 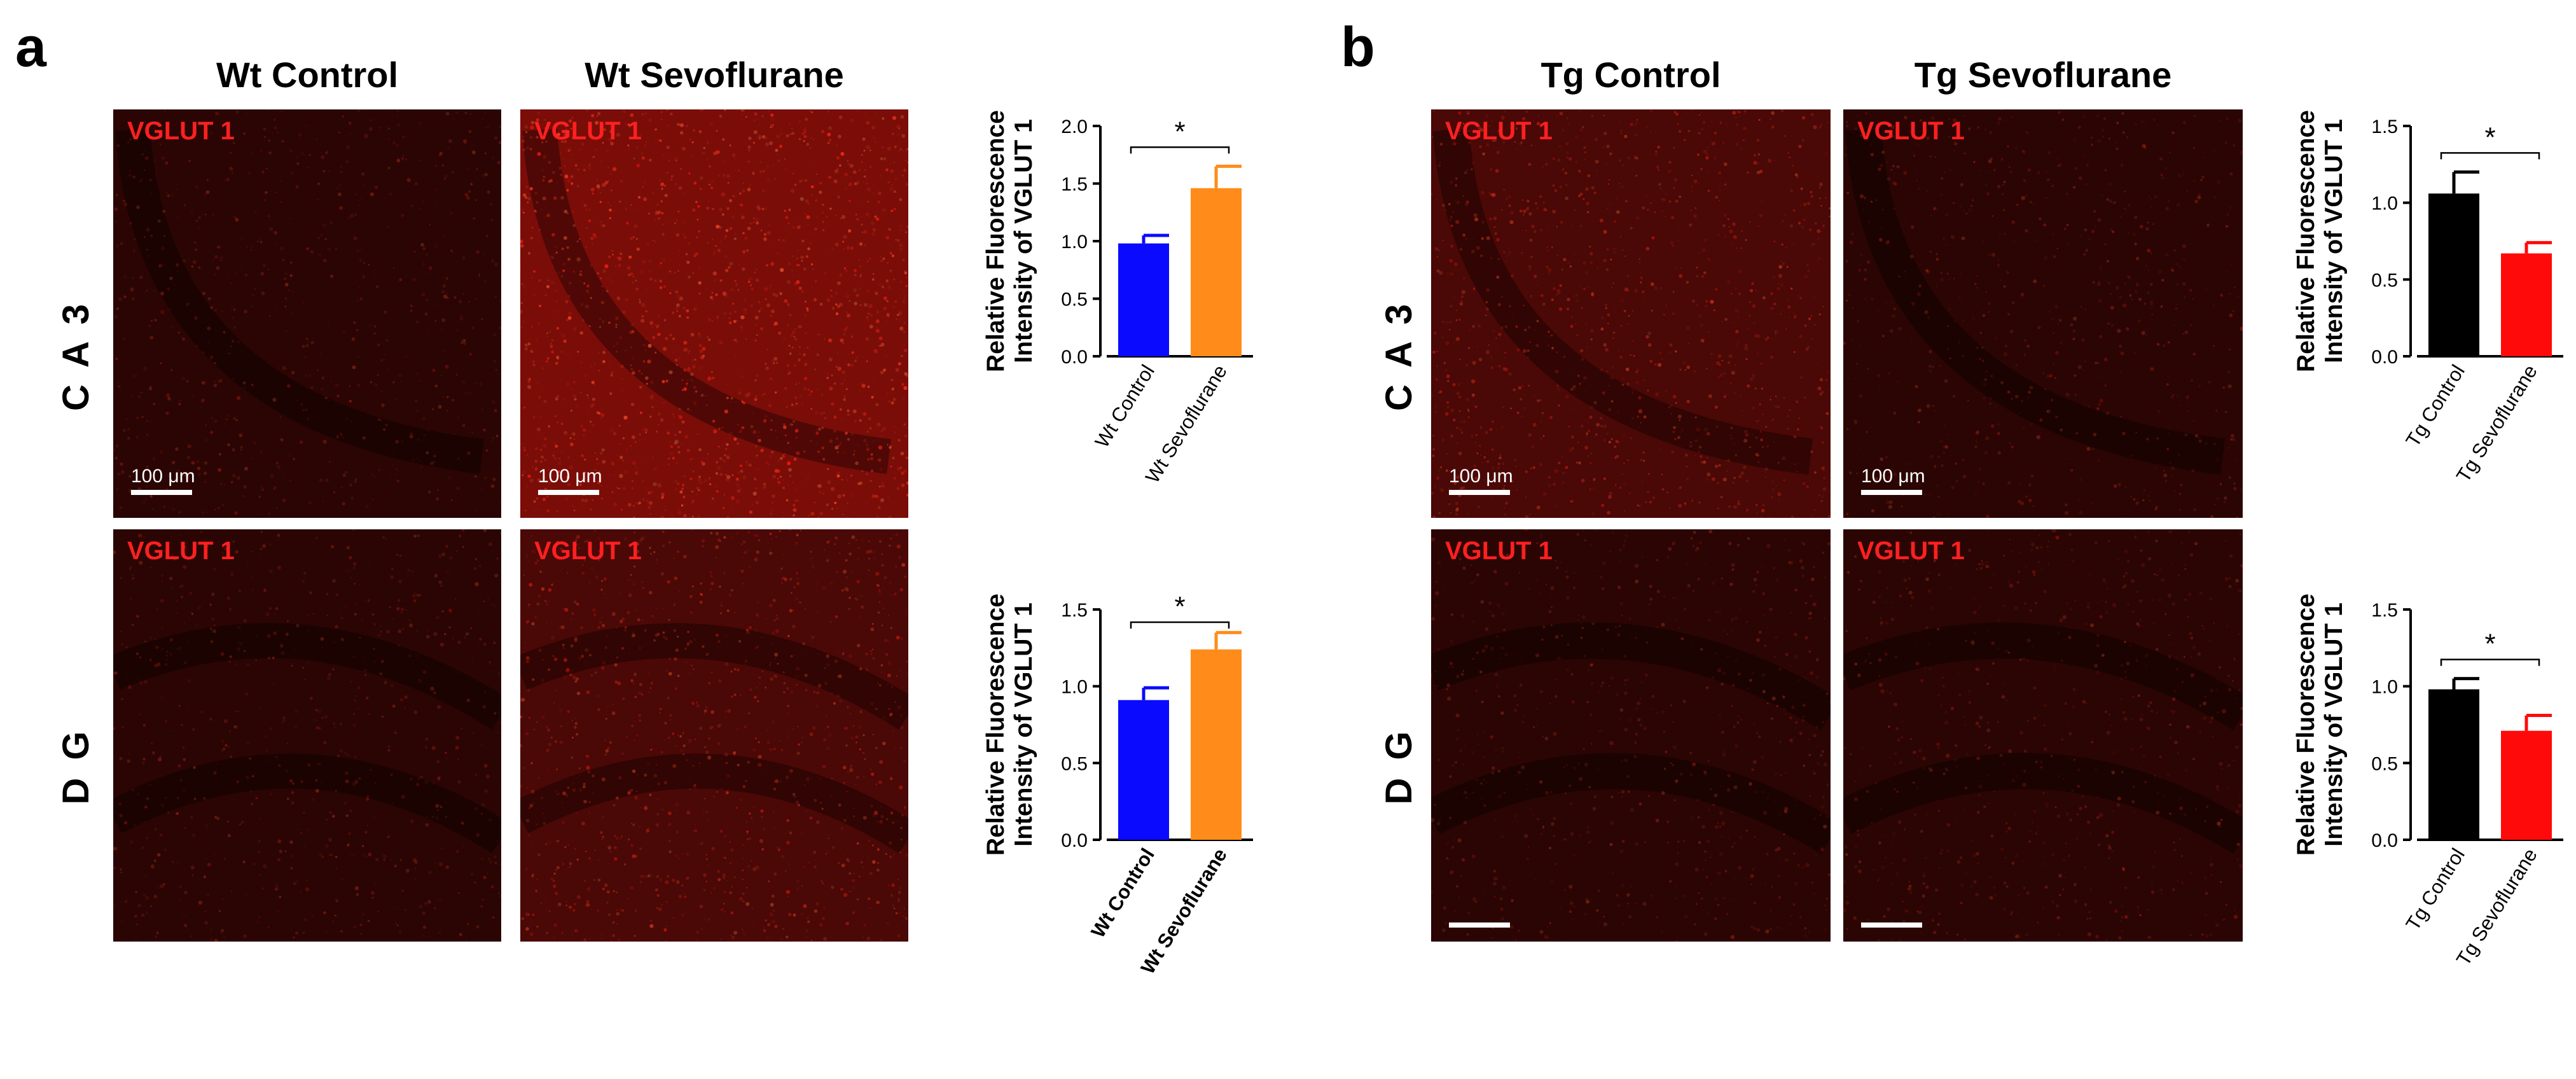 I want to click on col-title-wt-control: Wt Control, so click(x=307, y=75).